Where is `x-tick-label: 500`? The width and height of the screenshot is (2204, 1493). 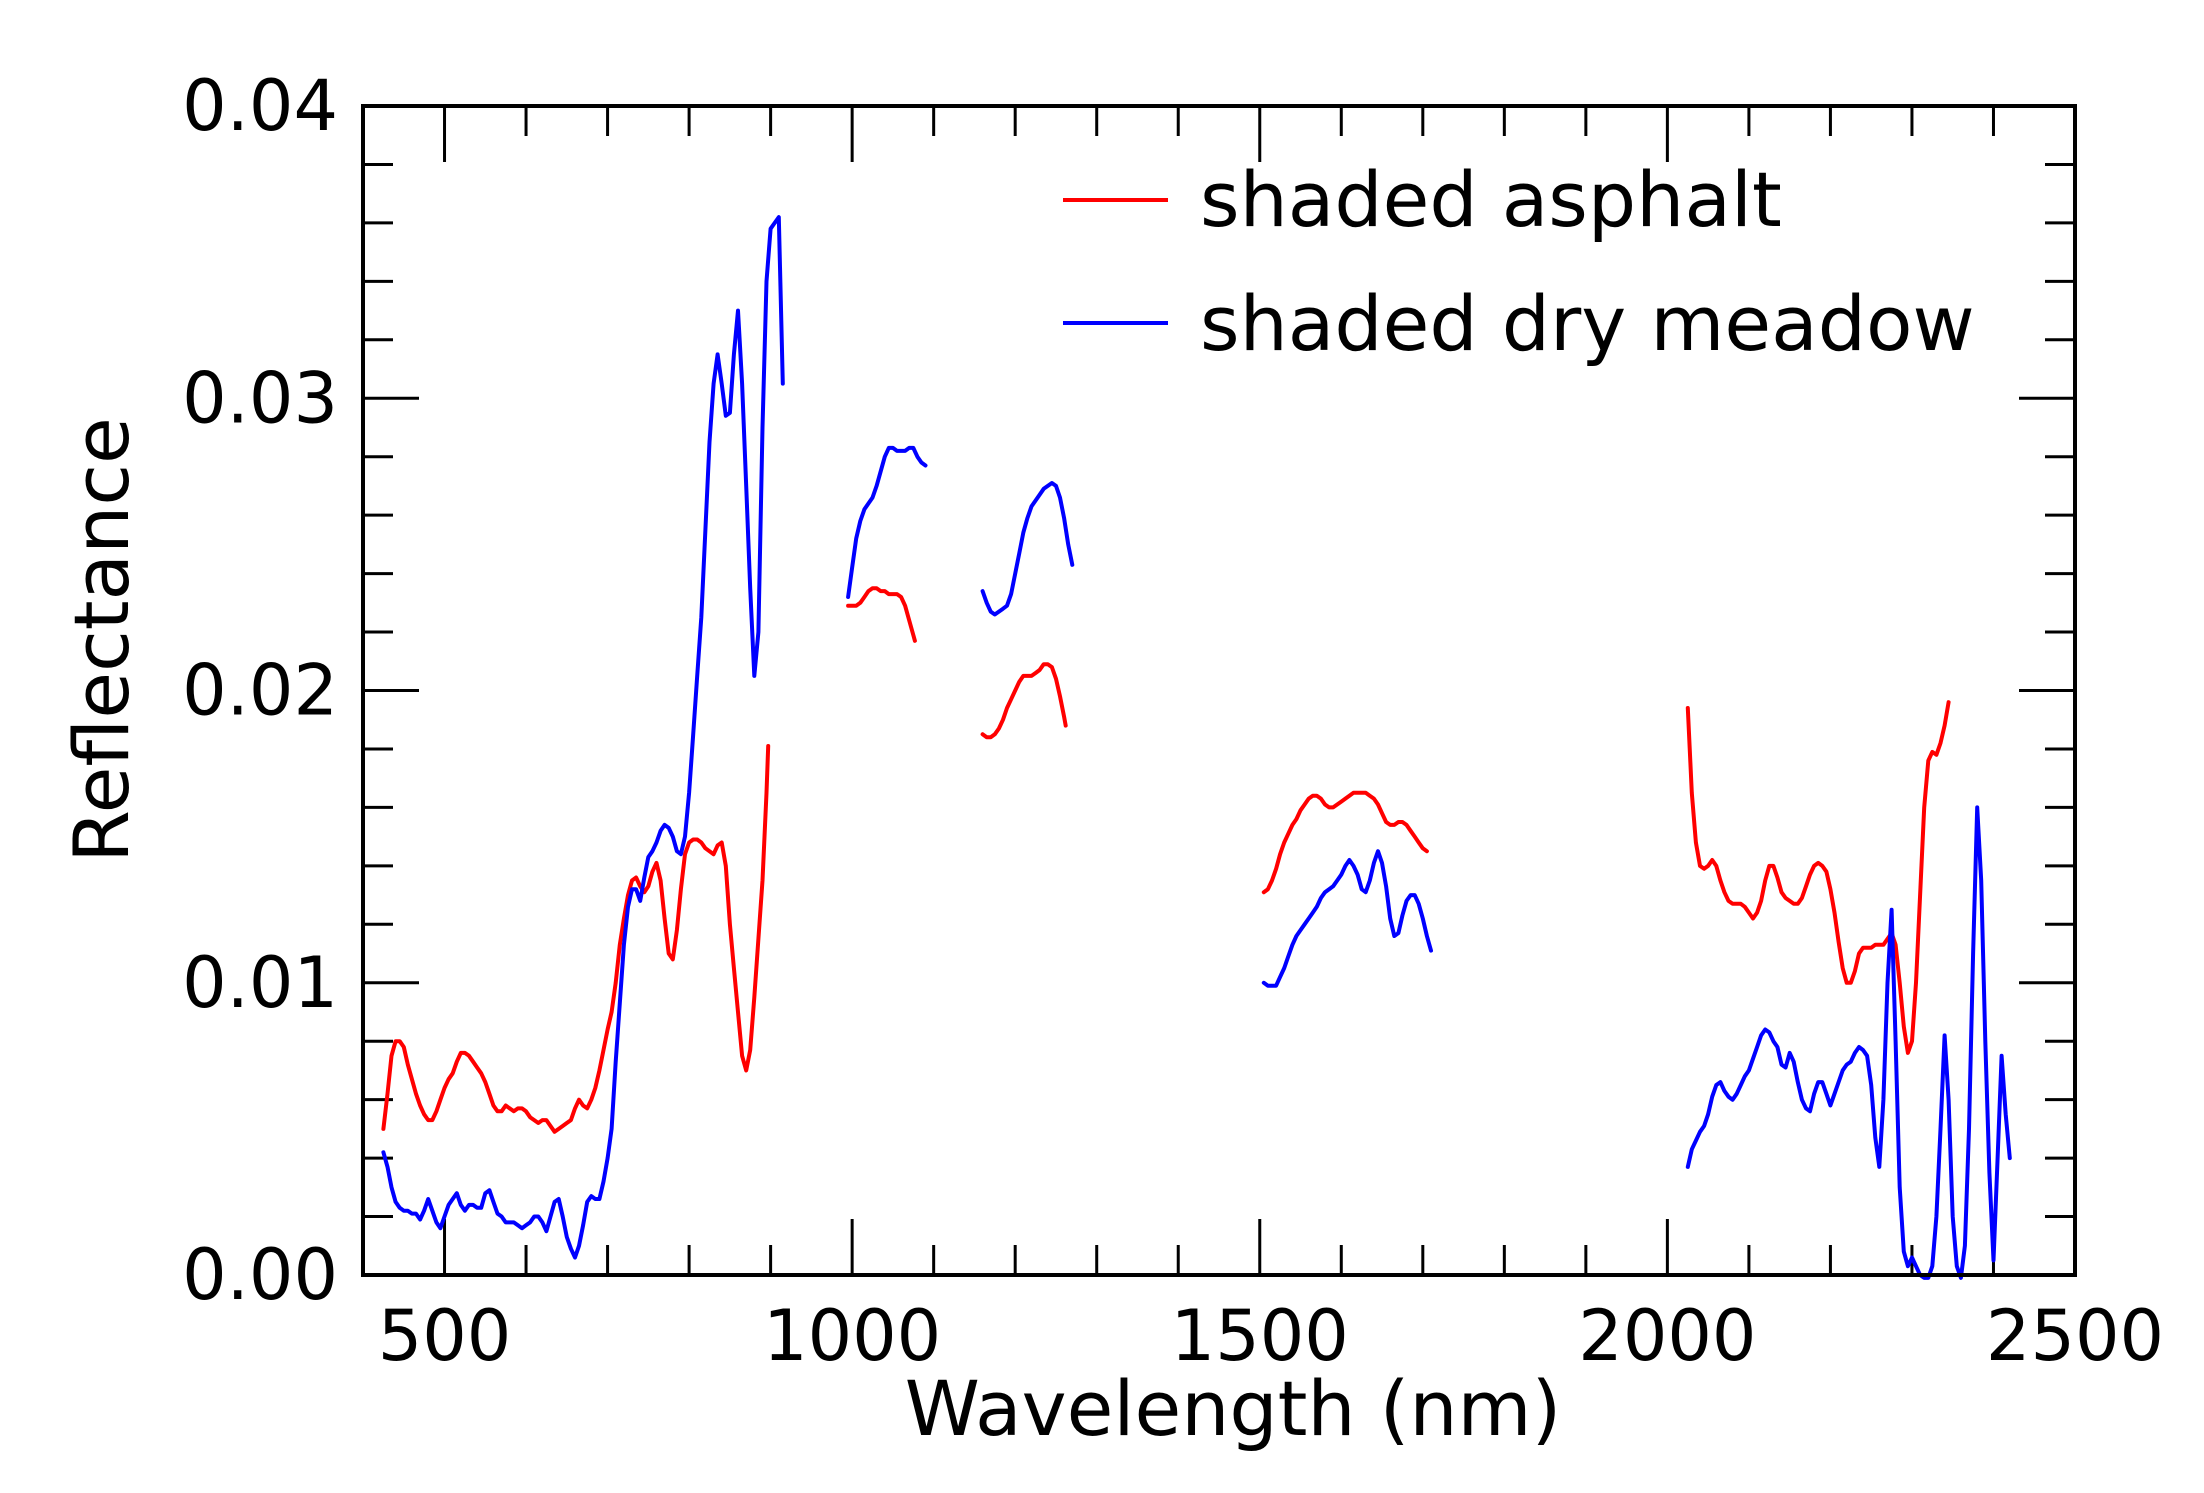
x-tick-label: 500 is located at coordinates (445, 1336).